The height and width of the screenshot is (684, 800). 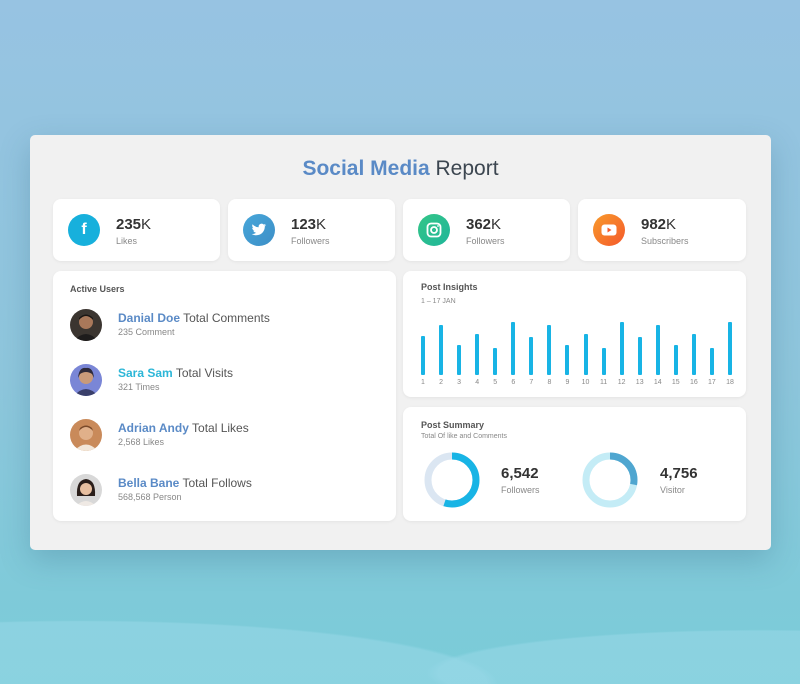 I want to click on insights-bar-chart: 1 2 3 4 5 6 7 8 9 10 11 12 13 14 15 16 17 18, so click(x=574, y=334).